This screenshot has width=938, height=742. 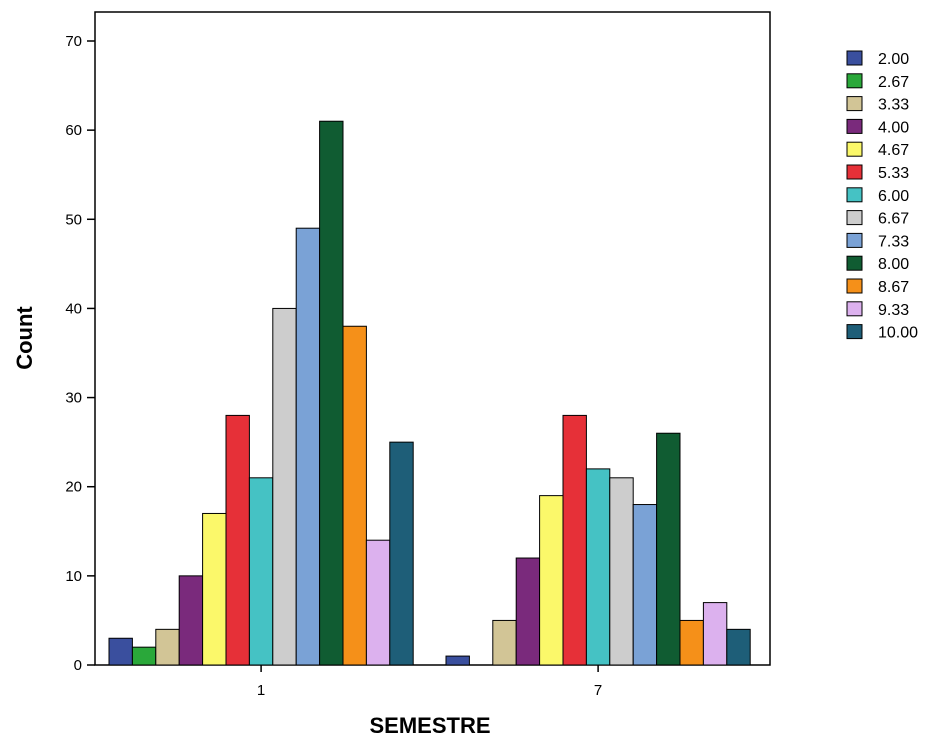 What do you see at coordinates (144, 656) in the screenshot?
I see `bar-1-2.67` at bounding box center [144, 656].